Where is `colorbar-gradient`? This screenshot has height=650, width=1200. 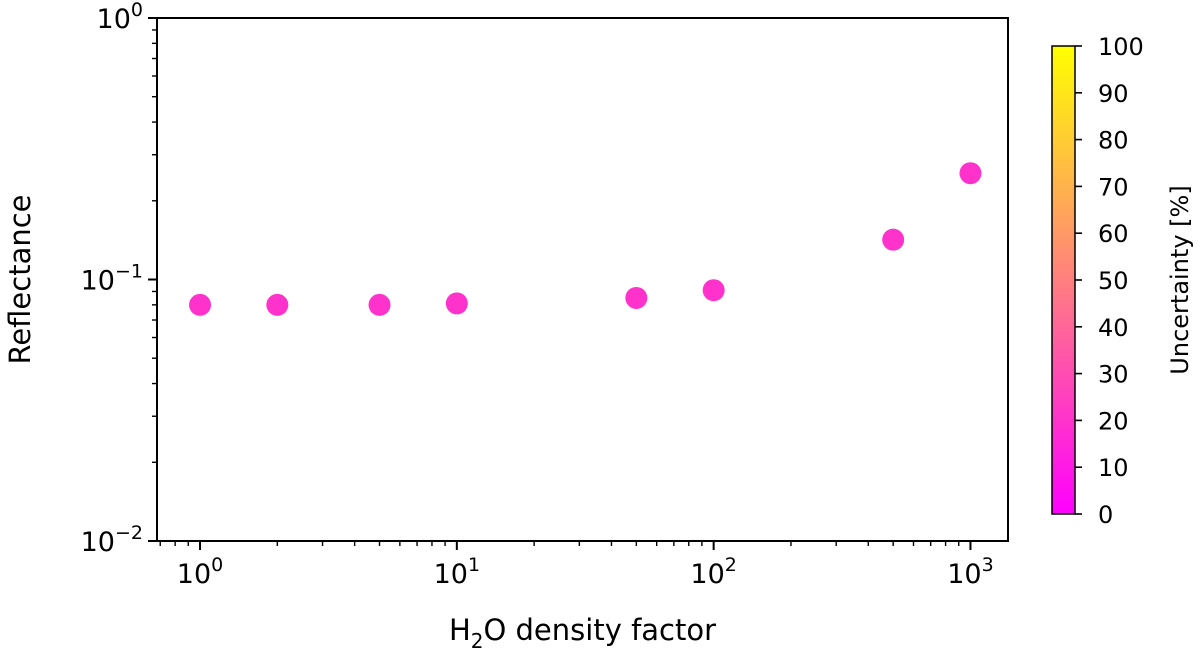 colorbar-gradient is located at coordinates (1063, 280).